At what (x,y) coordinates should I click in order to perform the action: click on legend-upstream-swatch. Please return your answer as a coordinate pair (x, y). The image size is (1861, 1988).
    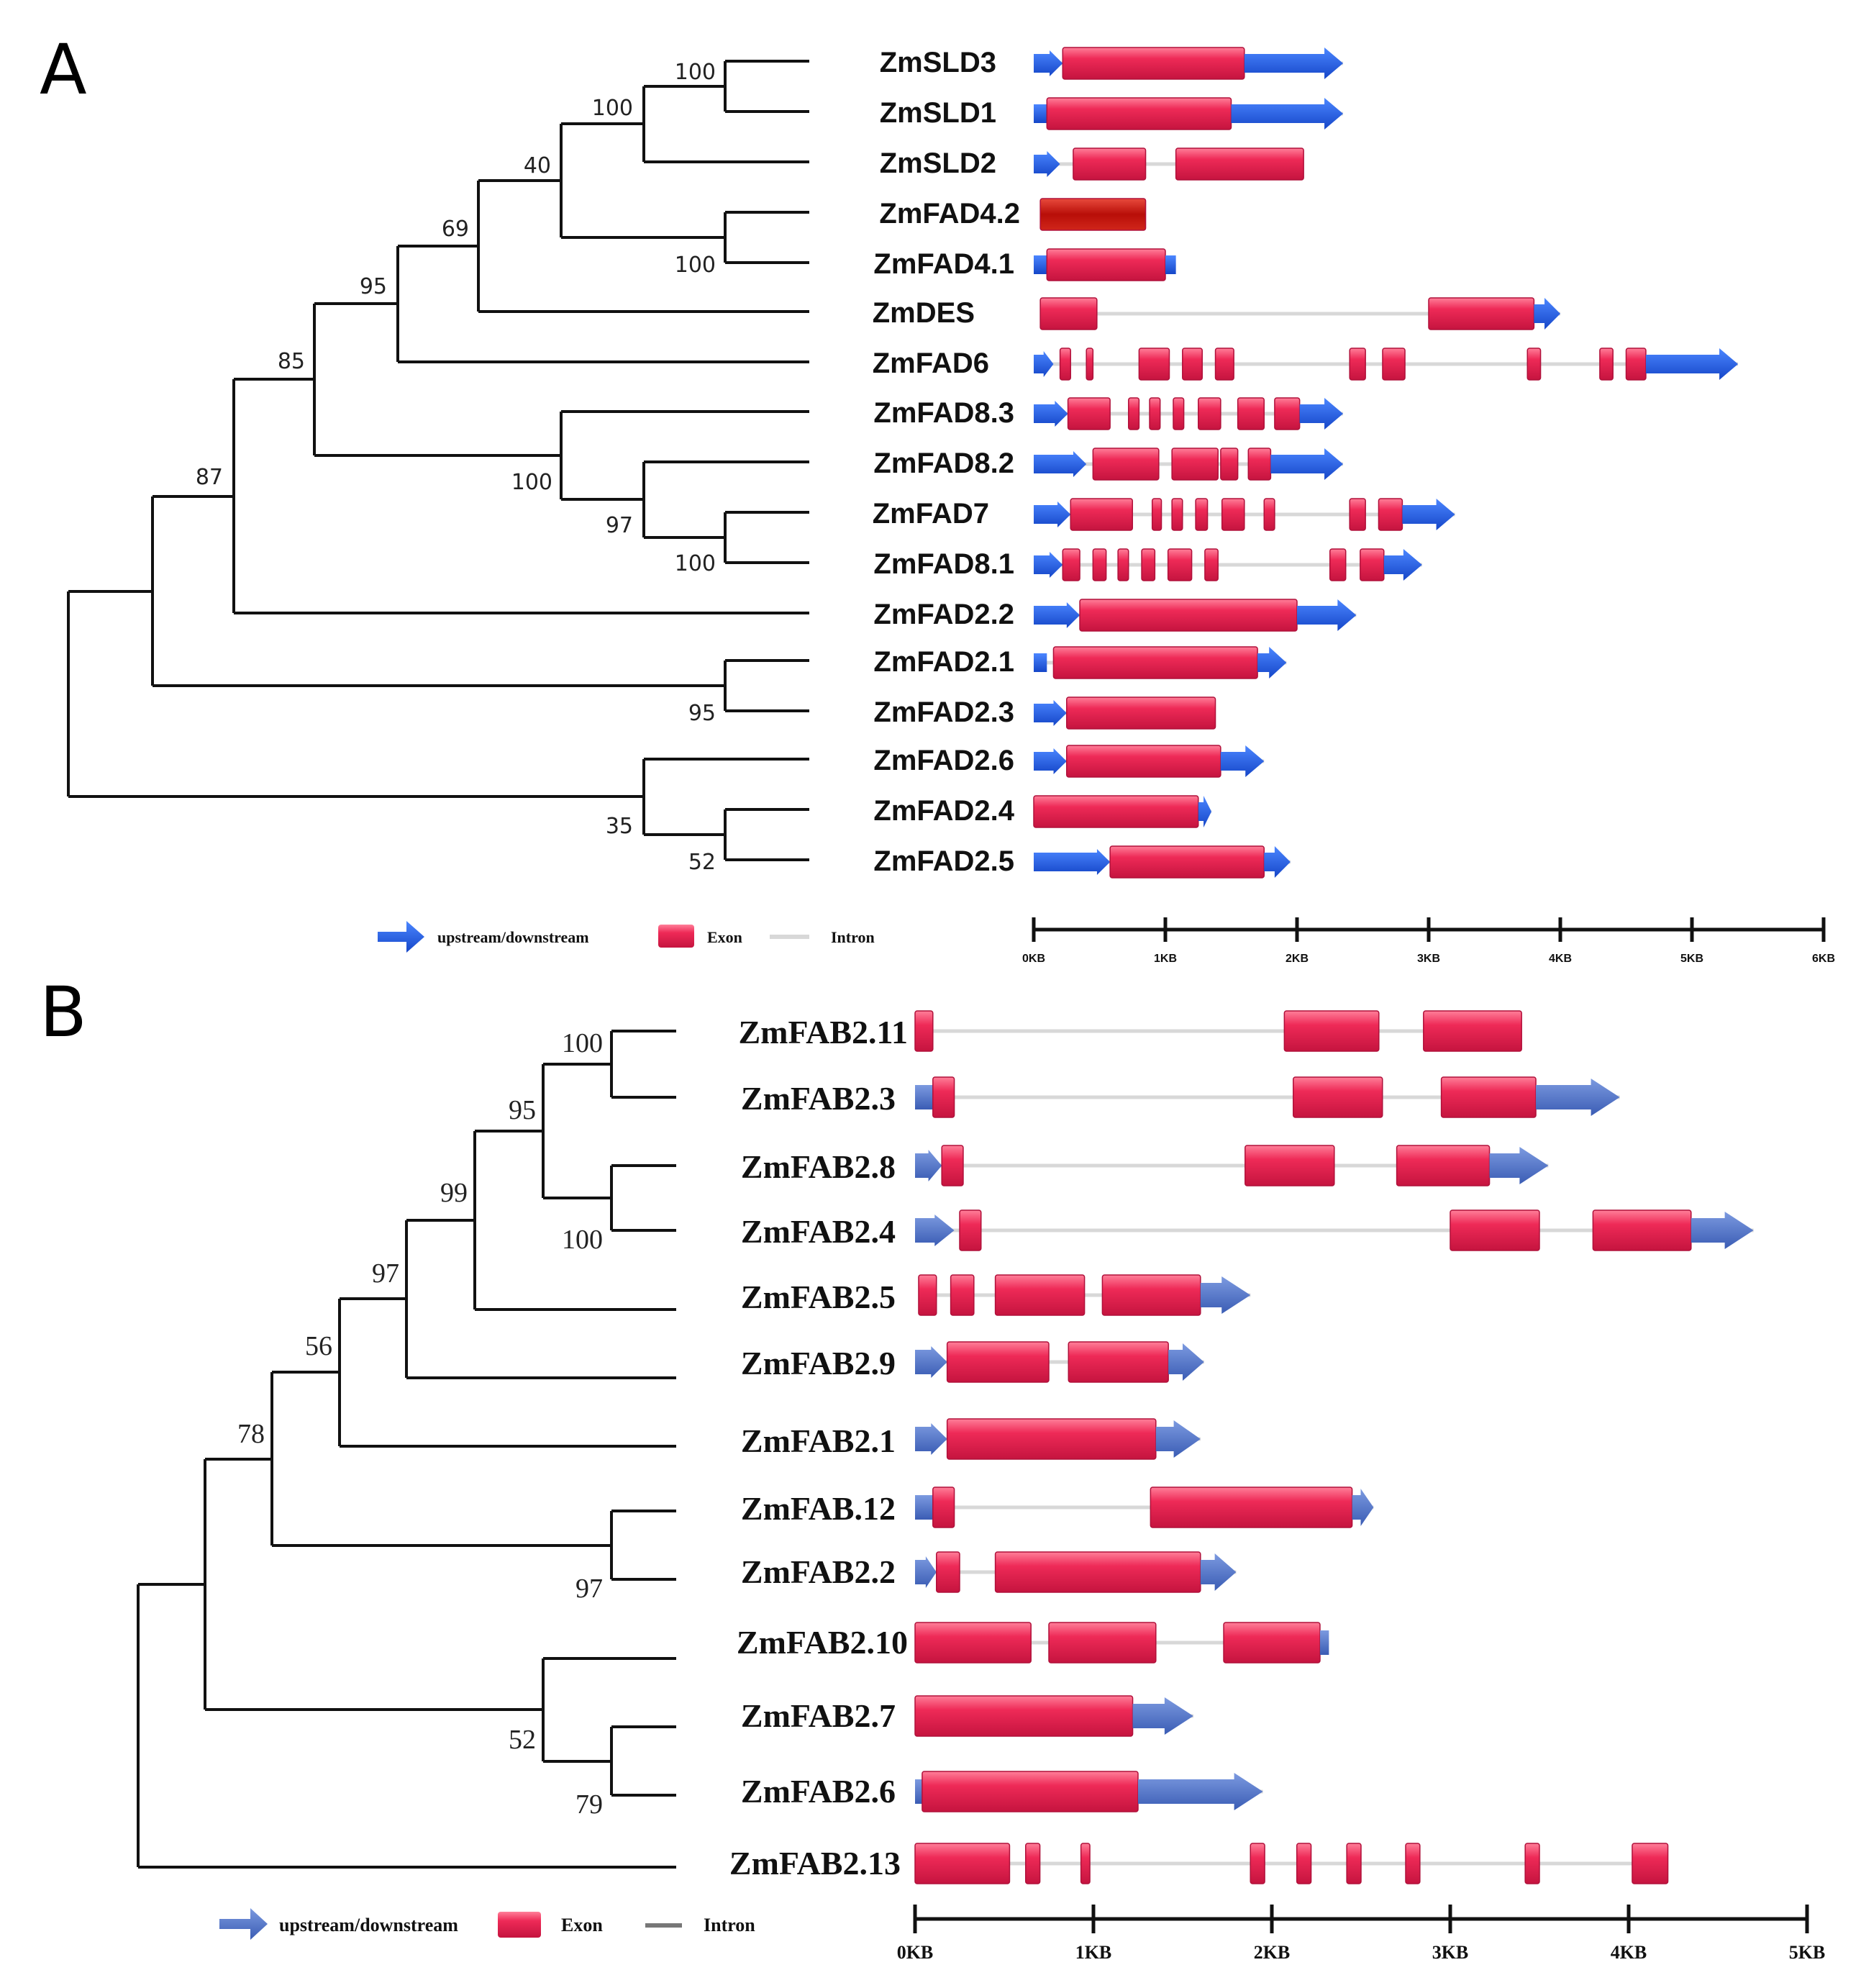
    Looking at the image, I should click on (401, 937).